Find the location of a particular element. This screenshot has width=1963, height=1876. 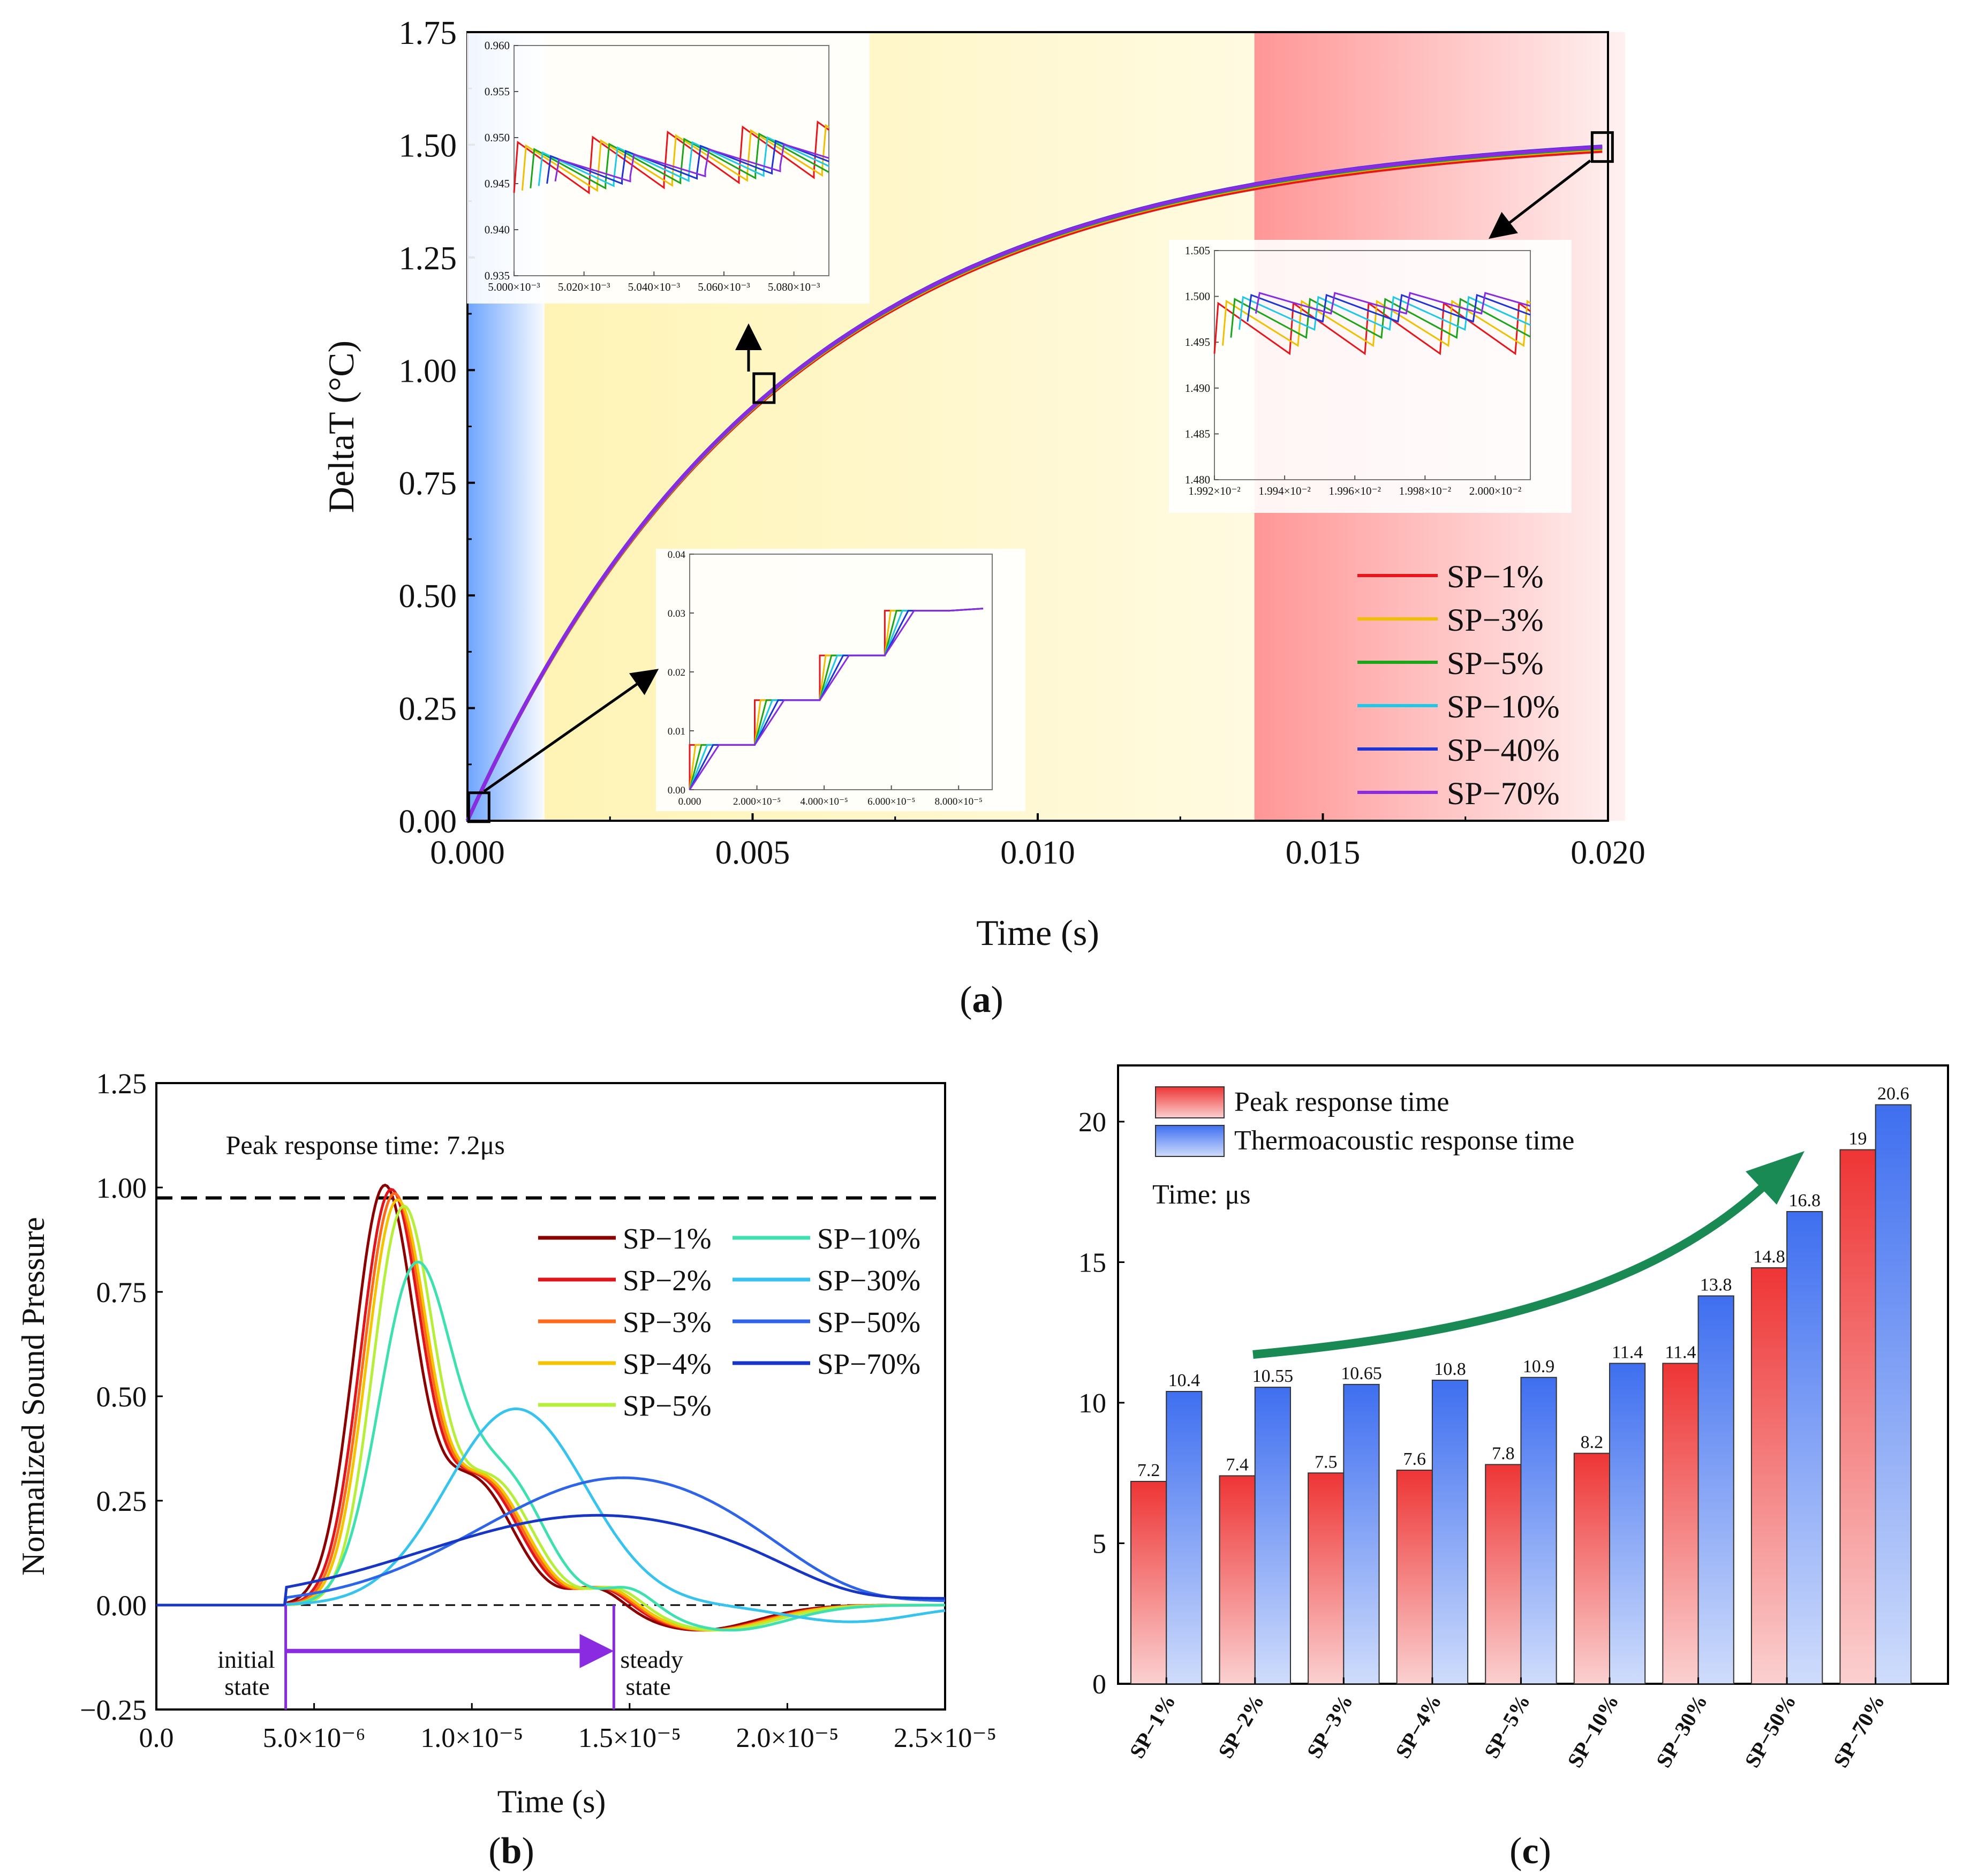

inset-x-tick-label: 1.996×10⁻² is located at coordinates (1354, 491).